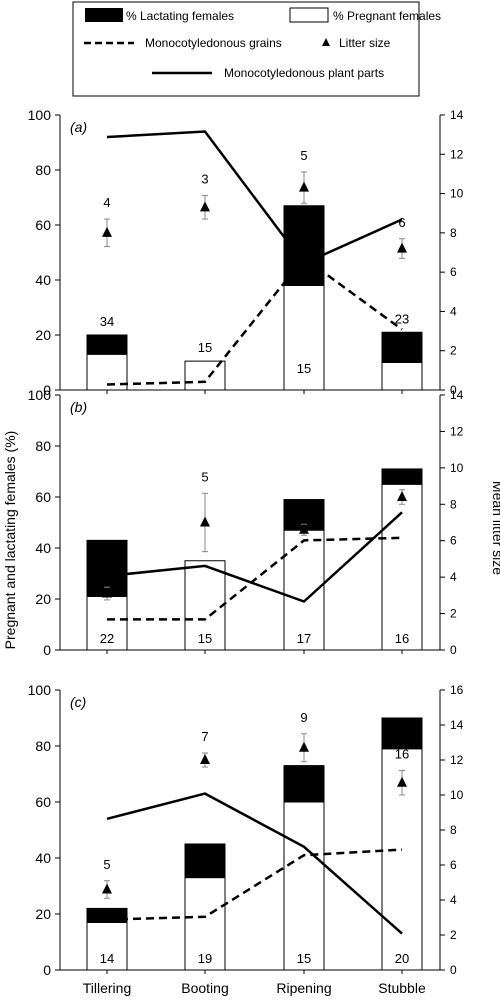  I want to click on legend-label-pregnant: % Pregnant females, so click(387, 16).